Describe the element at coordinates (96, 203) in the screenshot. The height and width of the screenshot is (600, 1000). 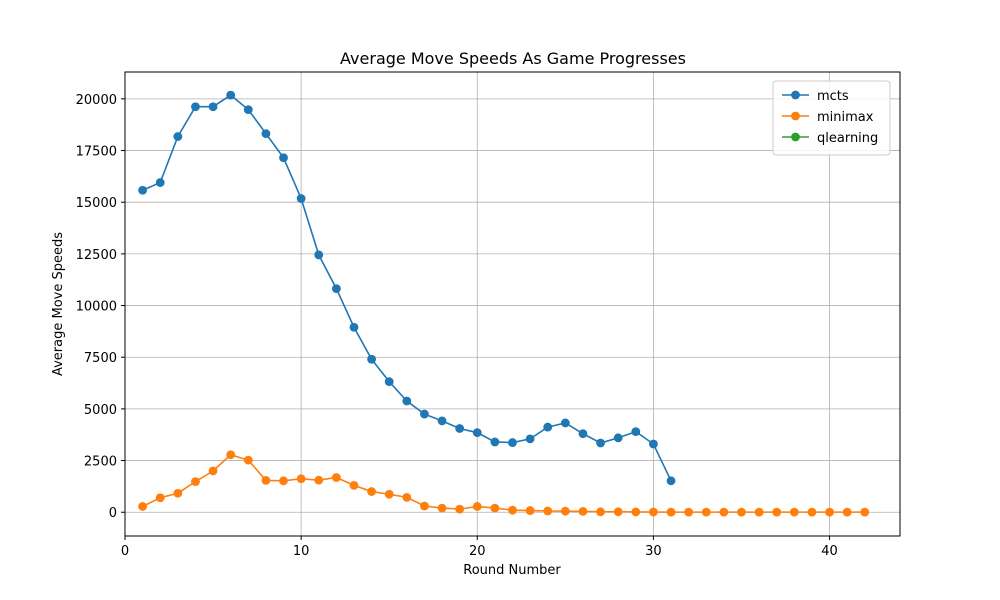
I see `y-tick-label: 15000` at that location.